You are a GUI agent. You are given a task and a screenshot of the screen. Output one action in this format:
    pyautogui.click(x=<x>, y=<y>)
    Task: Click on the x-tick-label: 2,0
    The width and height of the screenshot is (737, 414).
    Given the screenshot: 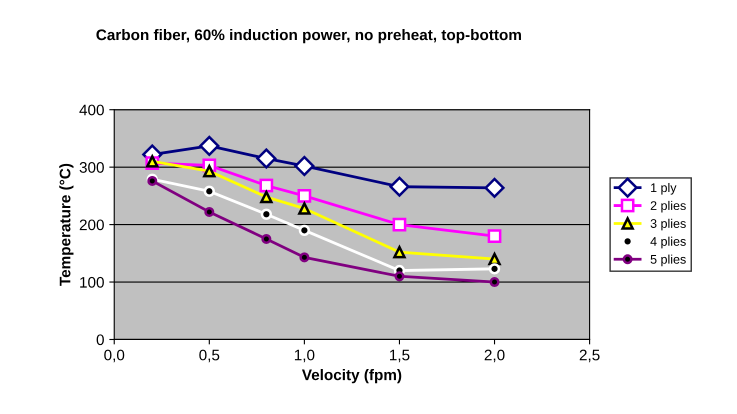 What is the action you would take?
    pyautogui.click(x=494, y=356)
    